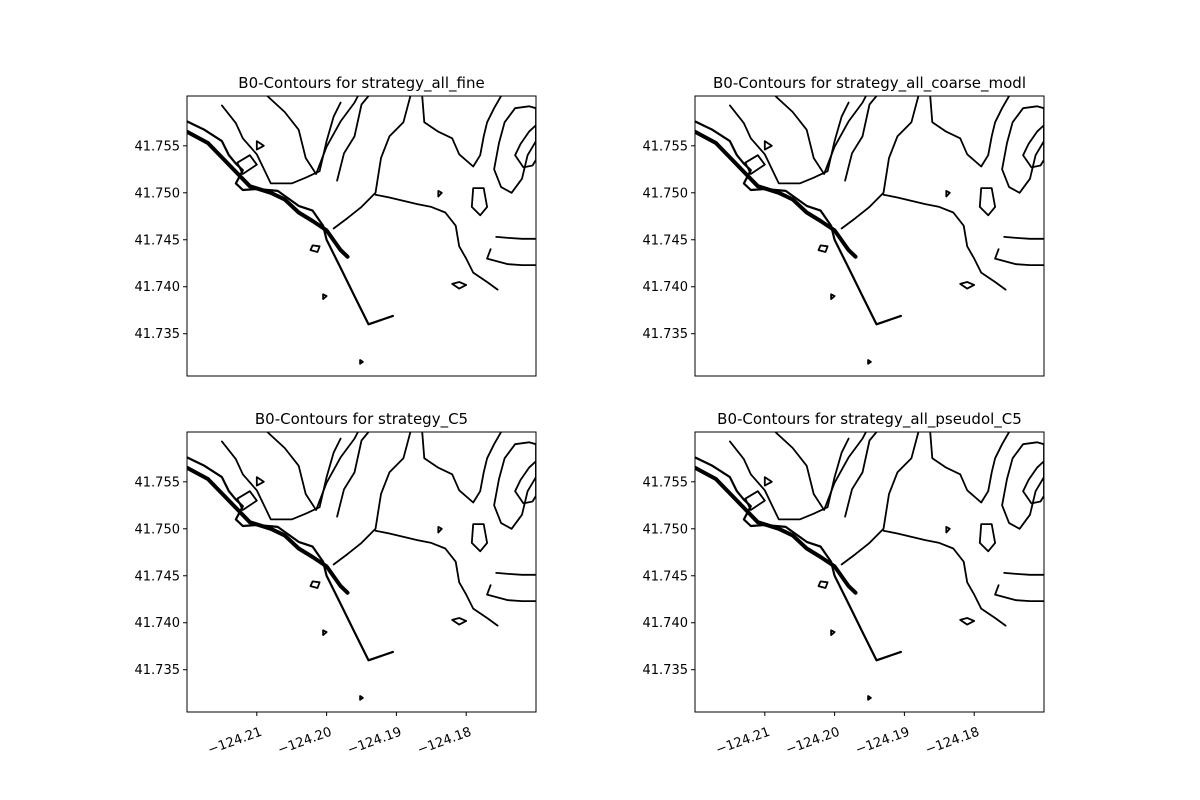 The width and height of the screenshot is (1200, 800). Describe the element at coordinates (361, 419) in the screenshot. I see `subplot-title: B0-Contours for strategy_C5` at that location.